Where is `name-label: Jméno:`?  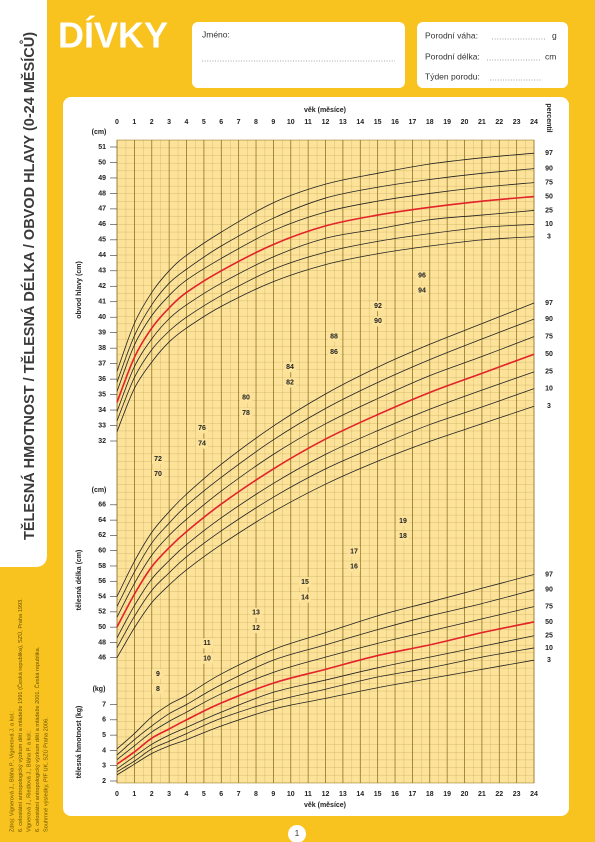 name-label: Jméno: is located at coordinates (216, 34).